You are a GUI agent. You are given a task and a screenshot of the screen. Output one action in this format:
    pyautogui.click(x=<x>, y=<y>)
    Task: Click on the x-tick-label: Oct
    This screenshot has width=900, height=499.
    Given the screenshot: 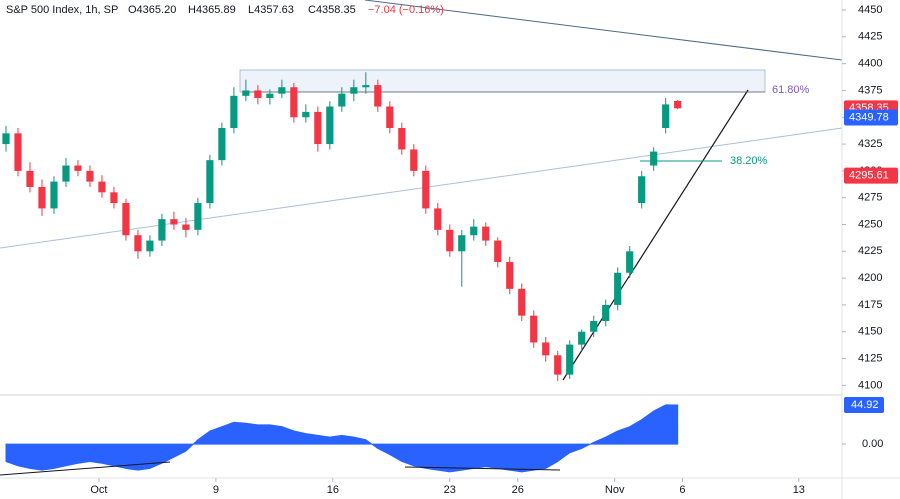 What is the action you would take?
    pyautogui.click(x=98, y=490)
    